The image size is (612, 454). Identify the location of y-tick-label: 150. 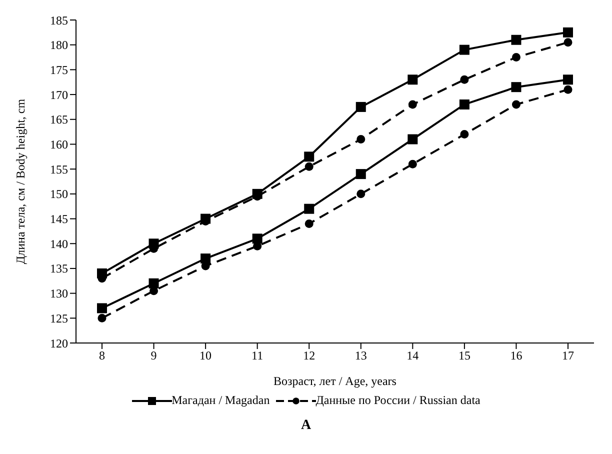
(59, 194).